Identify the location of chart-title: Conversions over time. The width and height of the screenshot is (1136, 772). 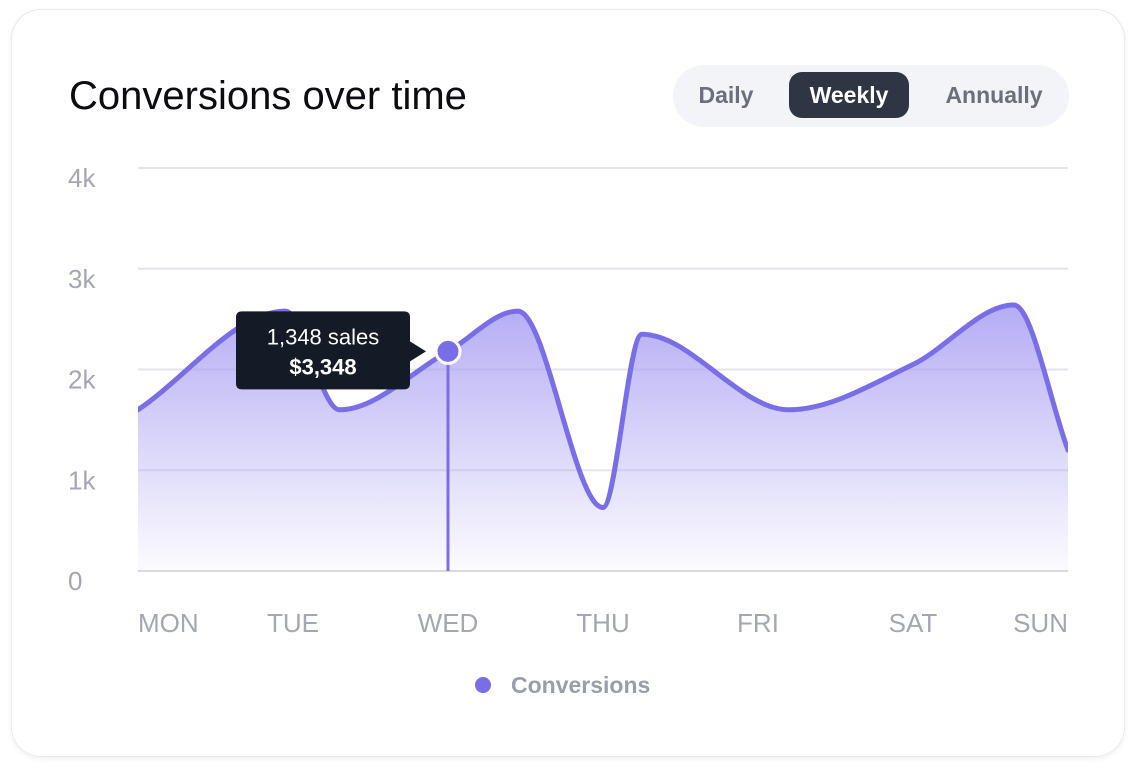
(268, 96).